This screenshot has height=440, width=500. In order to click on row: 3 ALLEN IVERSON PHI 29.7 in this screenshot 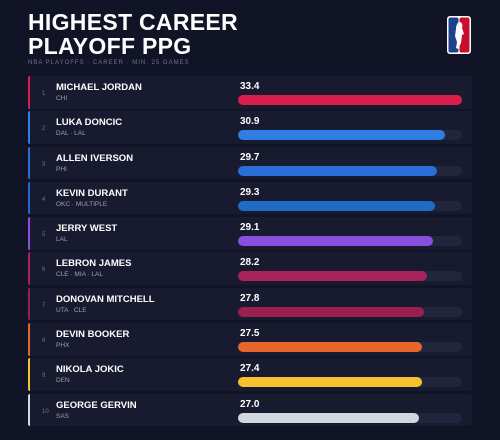, I will do `click(250, 163)`.